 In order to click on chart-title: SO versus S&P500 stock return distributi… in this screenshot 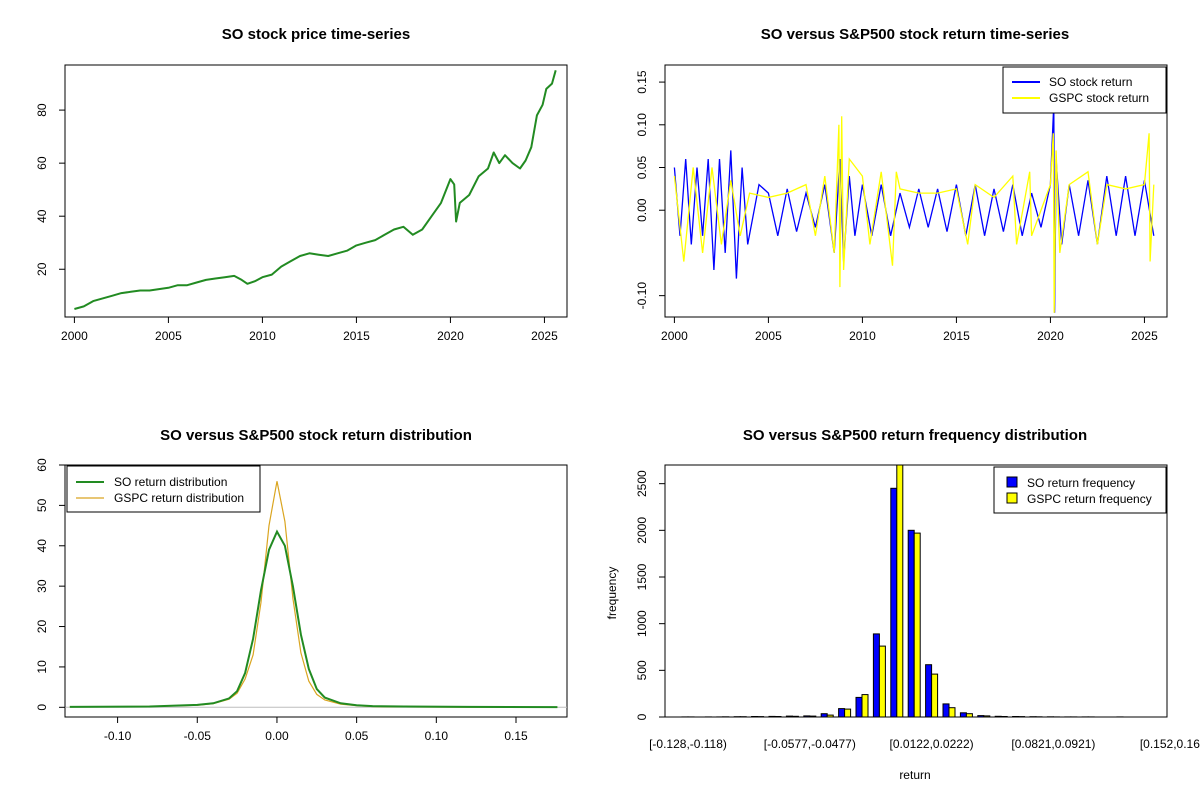, I will do `click(316, 435)`.